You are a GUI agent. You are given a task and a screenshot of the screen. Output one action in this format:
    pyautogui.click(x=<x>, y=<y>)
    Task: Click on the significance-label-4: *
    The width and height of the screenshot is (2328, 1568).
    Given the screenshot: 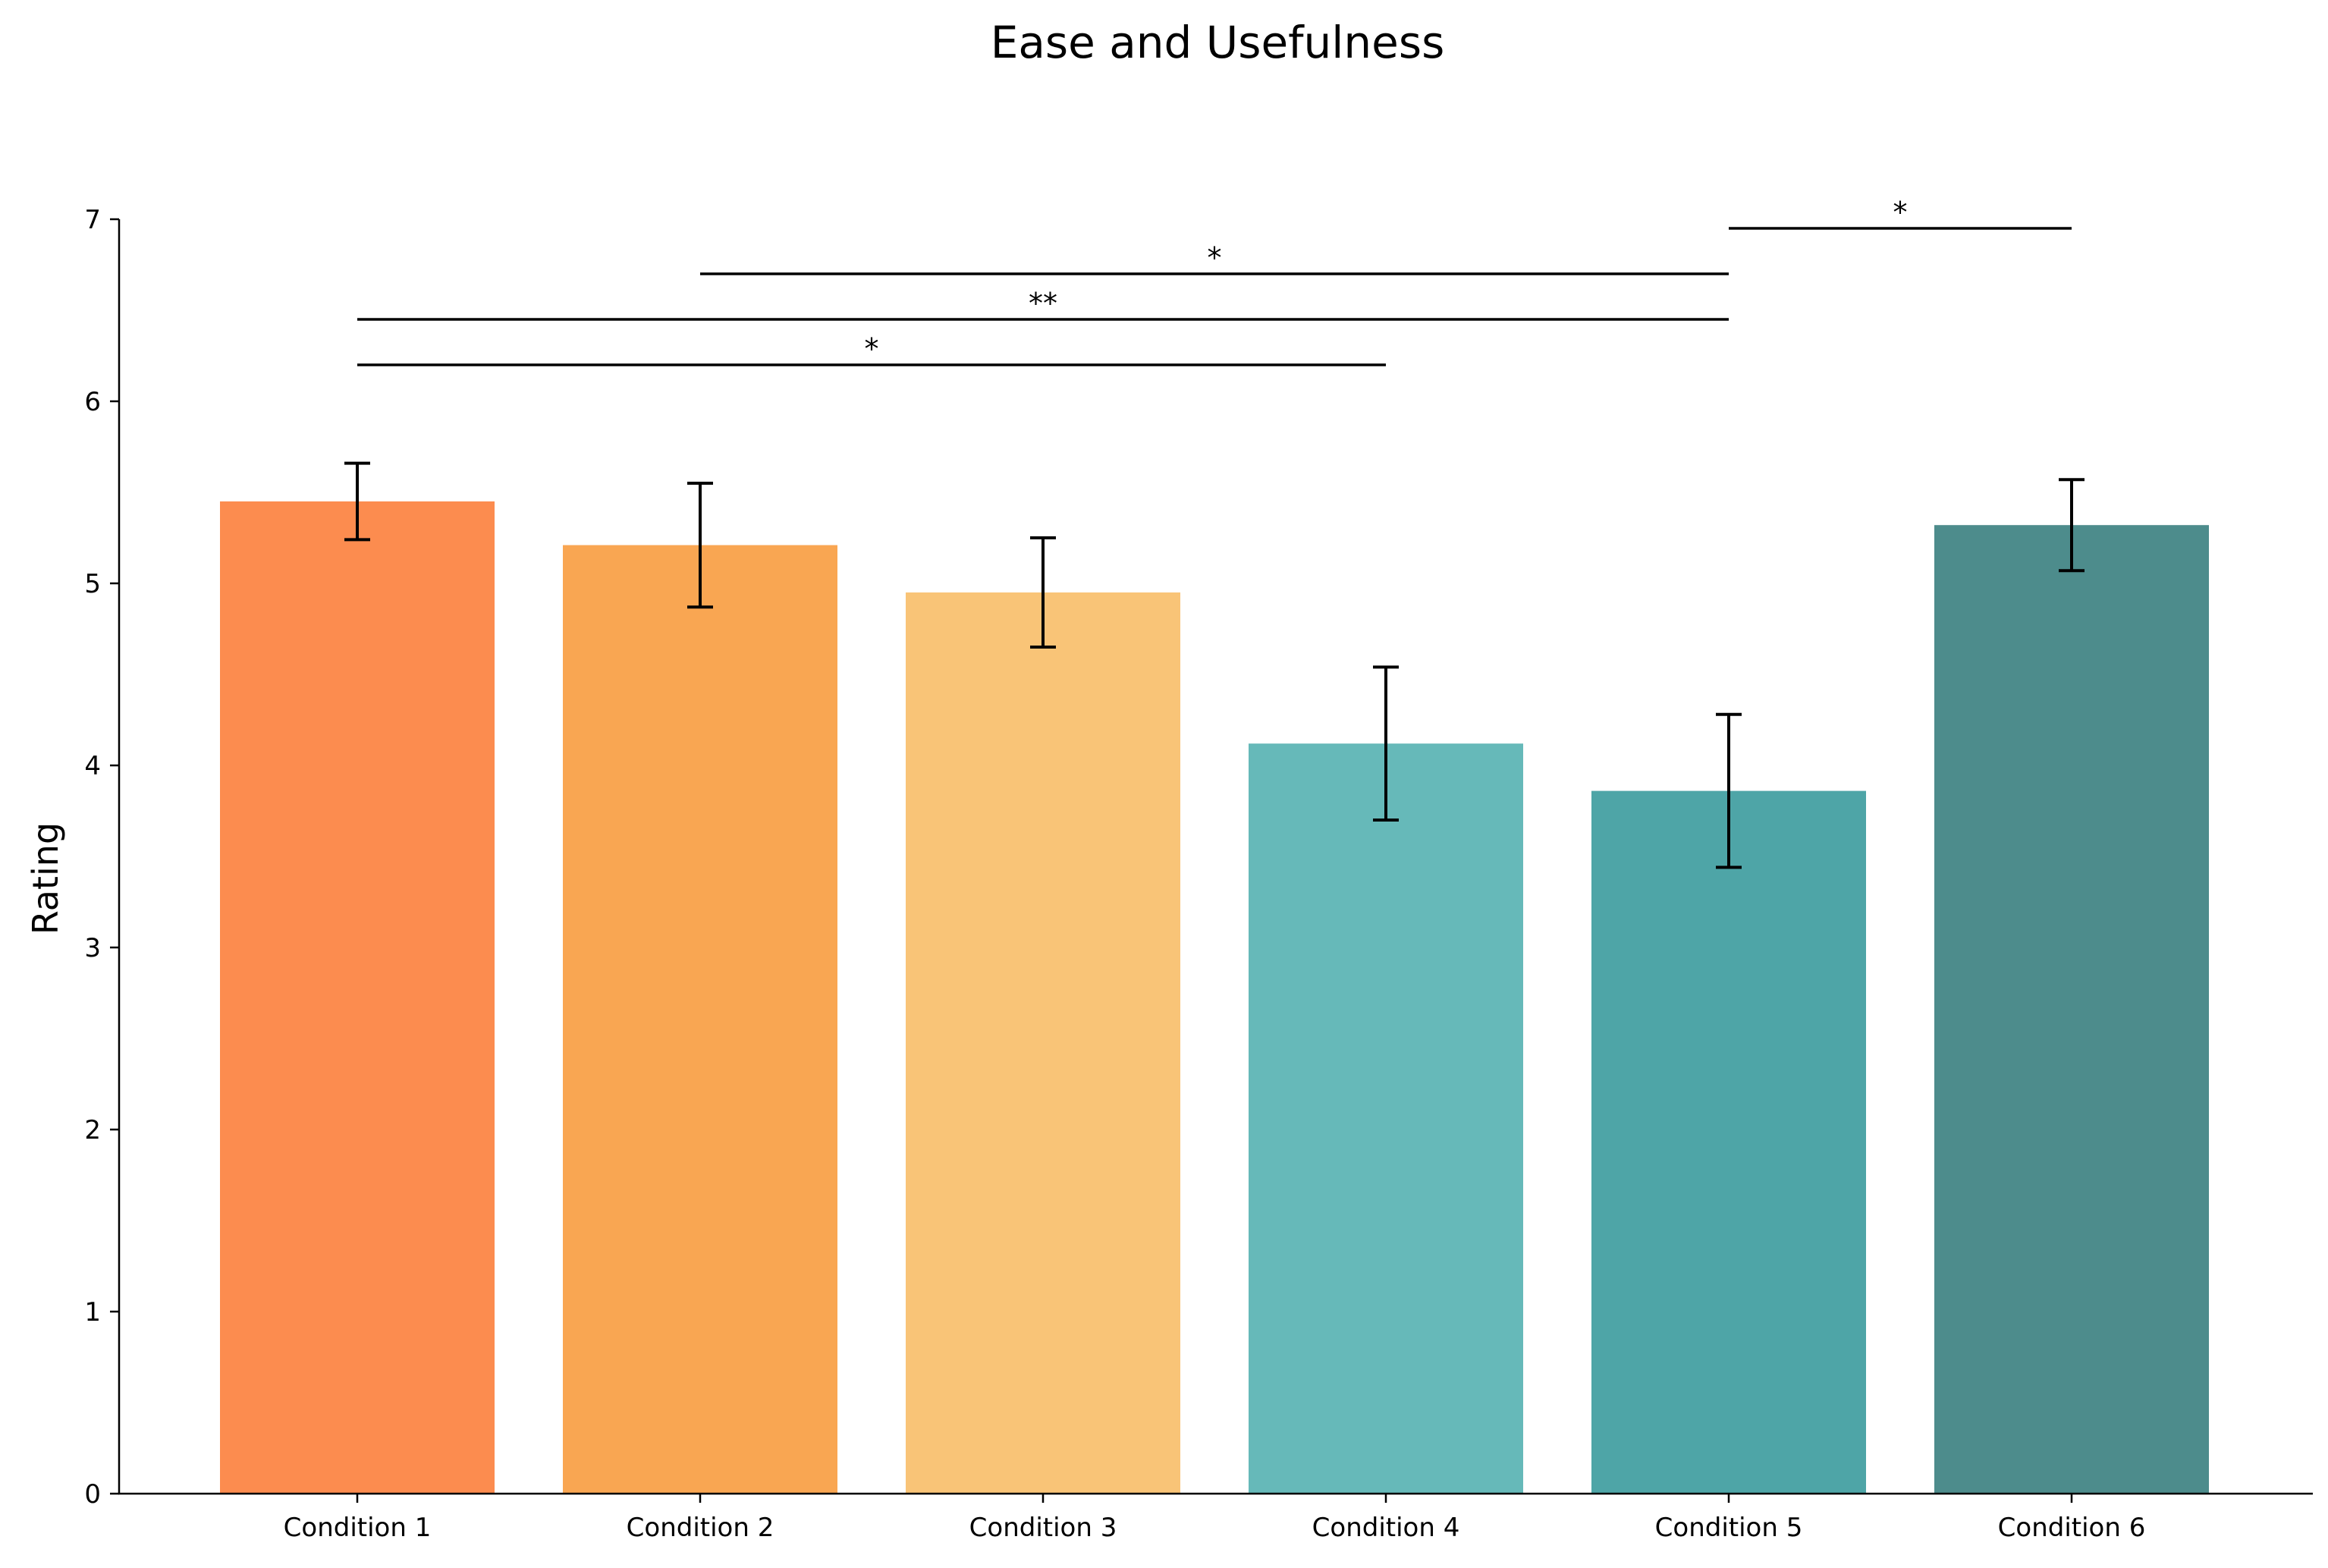 What is the action you would take?
    pyautogui.click(x=1900, y=213)
    